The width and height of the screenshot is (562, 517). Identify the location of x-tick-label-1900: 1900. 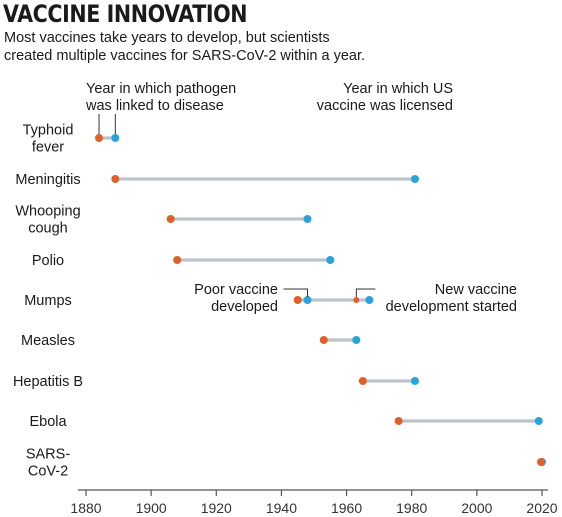
(151, 508).